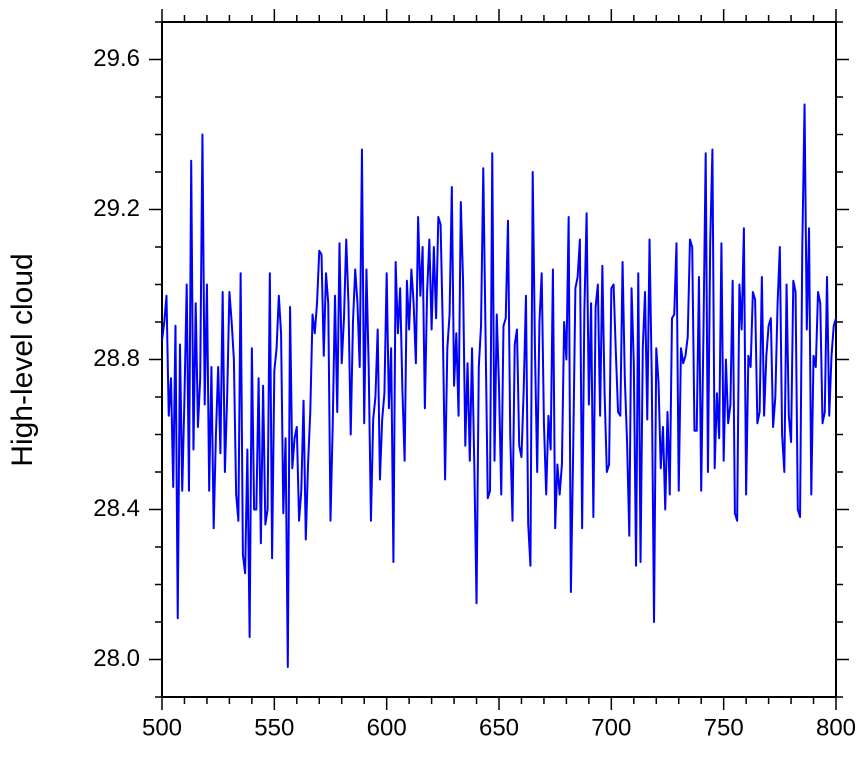  What do you see at coordinates (162, 727) in the screenshot?
I see `x-tick-label: 500` at bounding box center [162, 727].